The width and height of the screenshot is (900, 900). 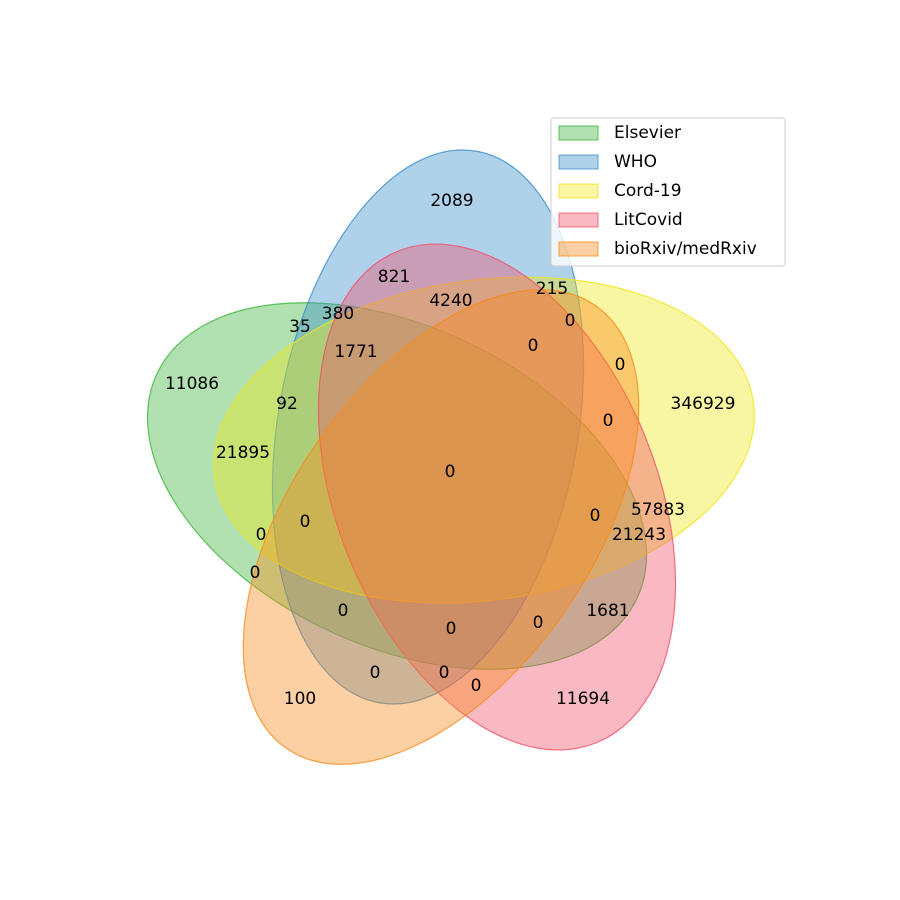 What do you see at coordinates (703, 404) in the screenshot?
I see `region-count: 346929` at bounding box center [703, 404].